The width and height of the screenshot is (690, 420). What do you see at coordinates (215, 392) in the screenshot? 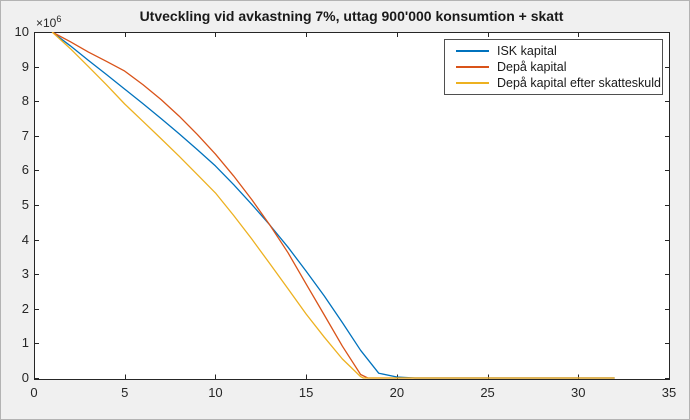
I see `x-tick-label-10: 10` at bounding box center [215, 392].